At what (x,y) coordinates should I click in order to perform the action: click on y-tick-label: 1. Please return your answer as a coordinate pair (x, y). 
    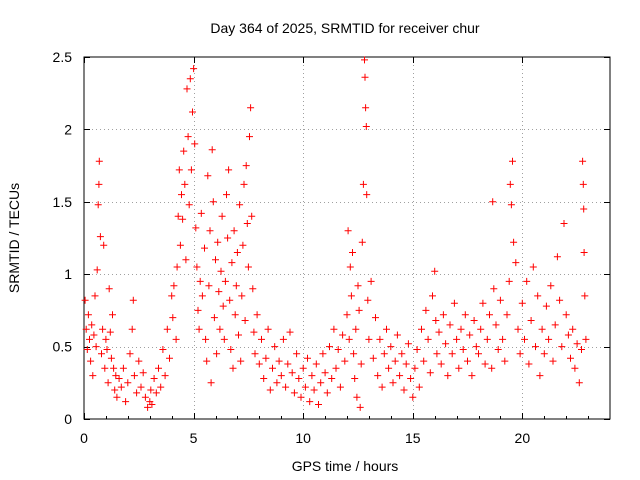
    Looking at the image, I should click on (68, 274).